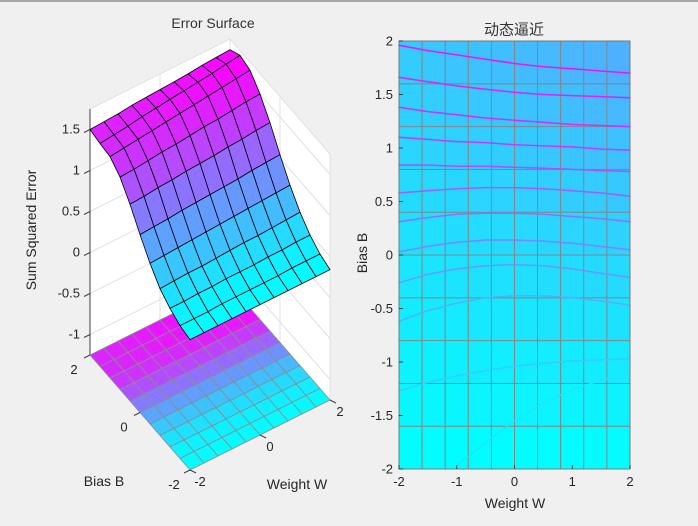 The height and width of the screenshot is (526, 698). What do you see at coordinates (515, 503) in the screenshot?
I see `weight-w-axis-label-right: Weight W` at bounding box center [515, 503].